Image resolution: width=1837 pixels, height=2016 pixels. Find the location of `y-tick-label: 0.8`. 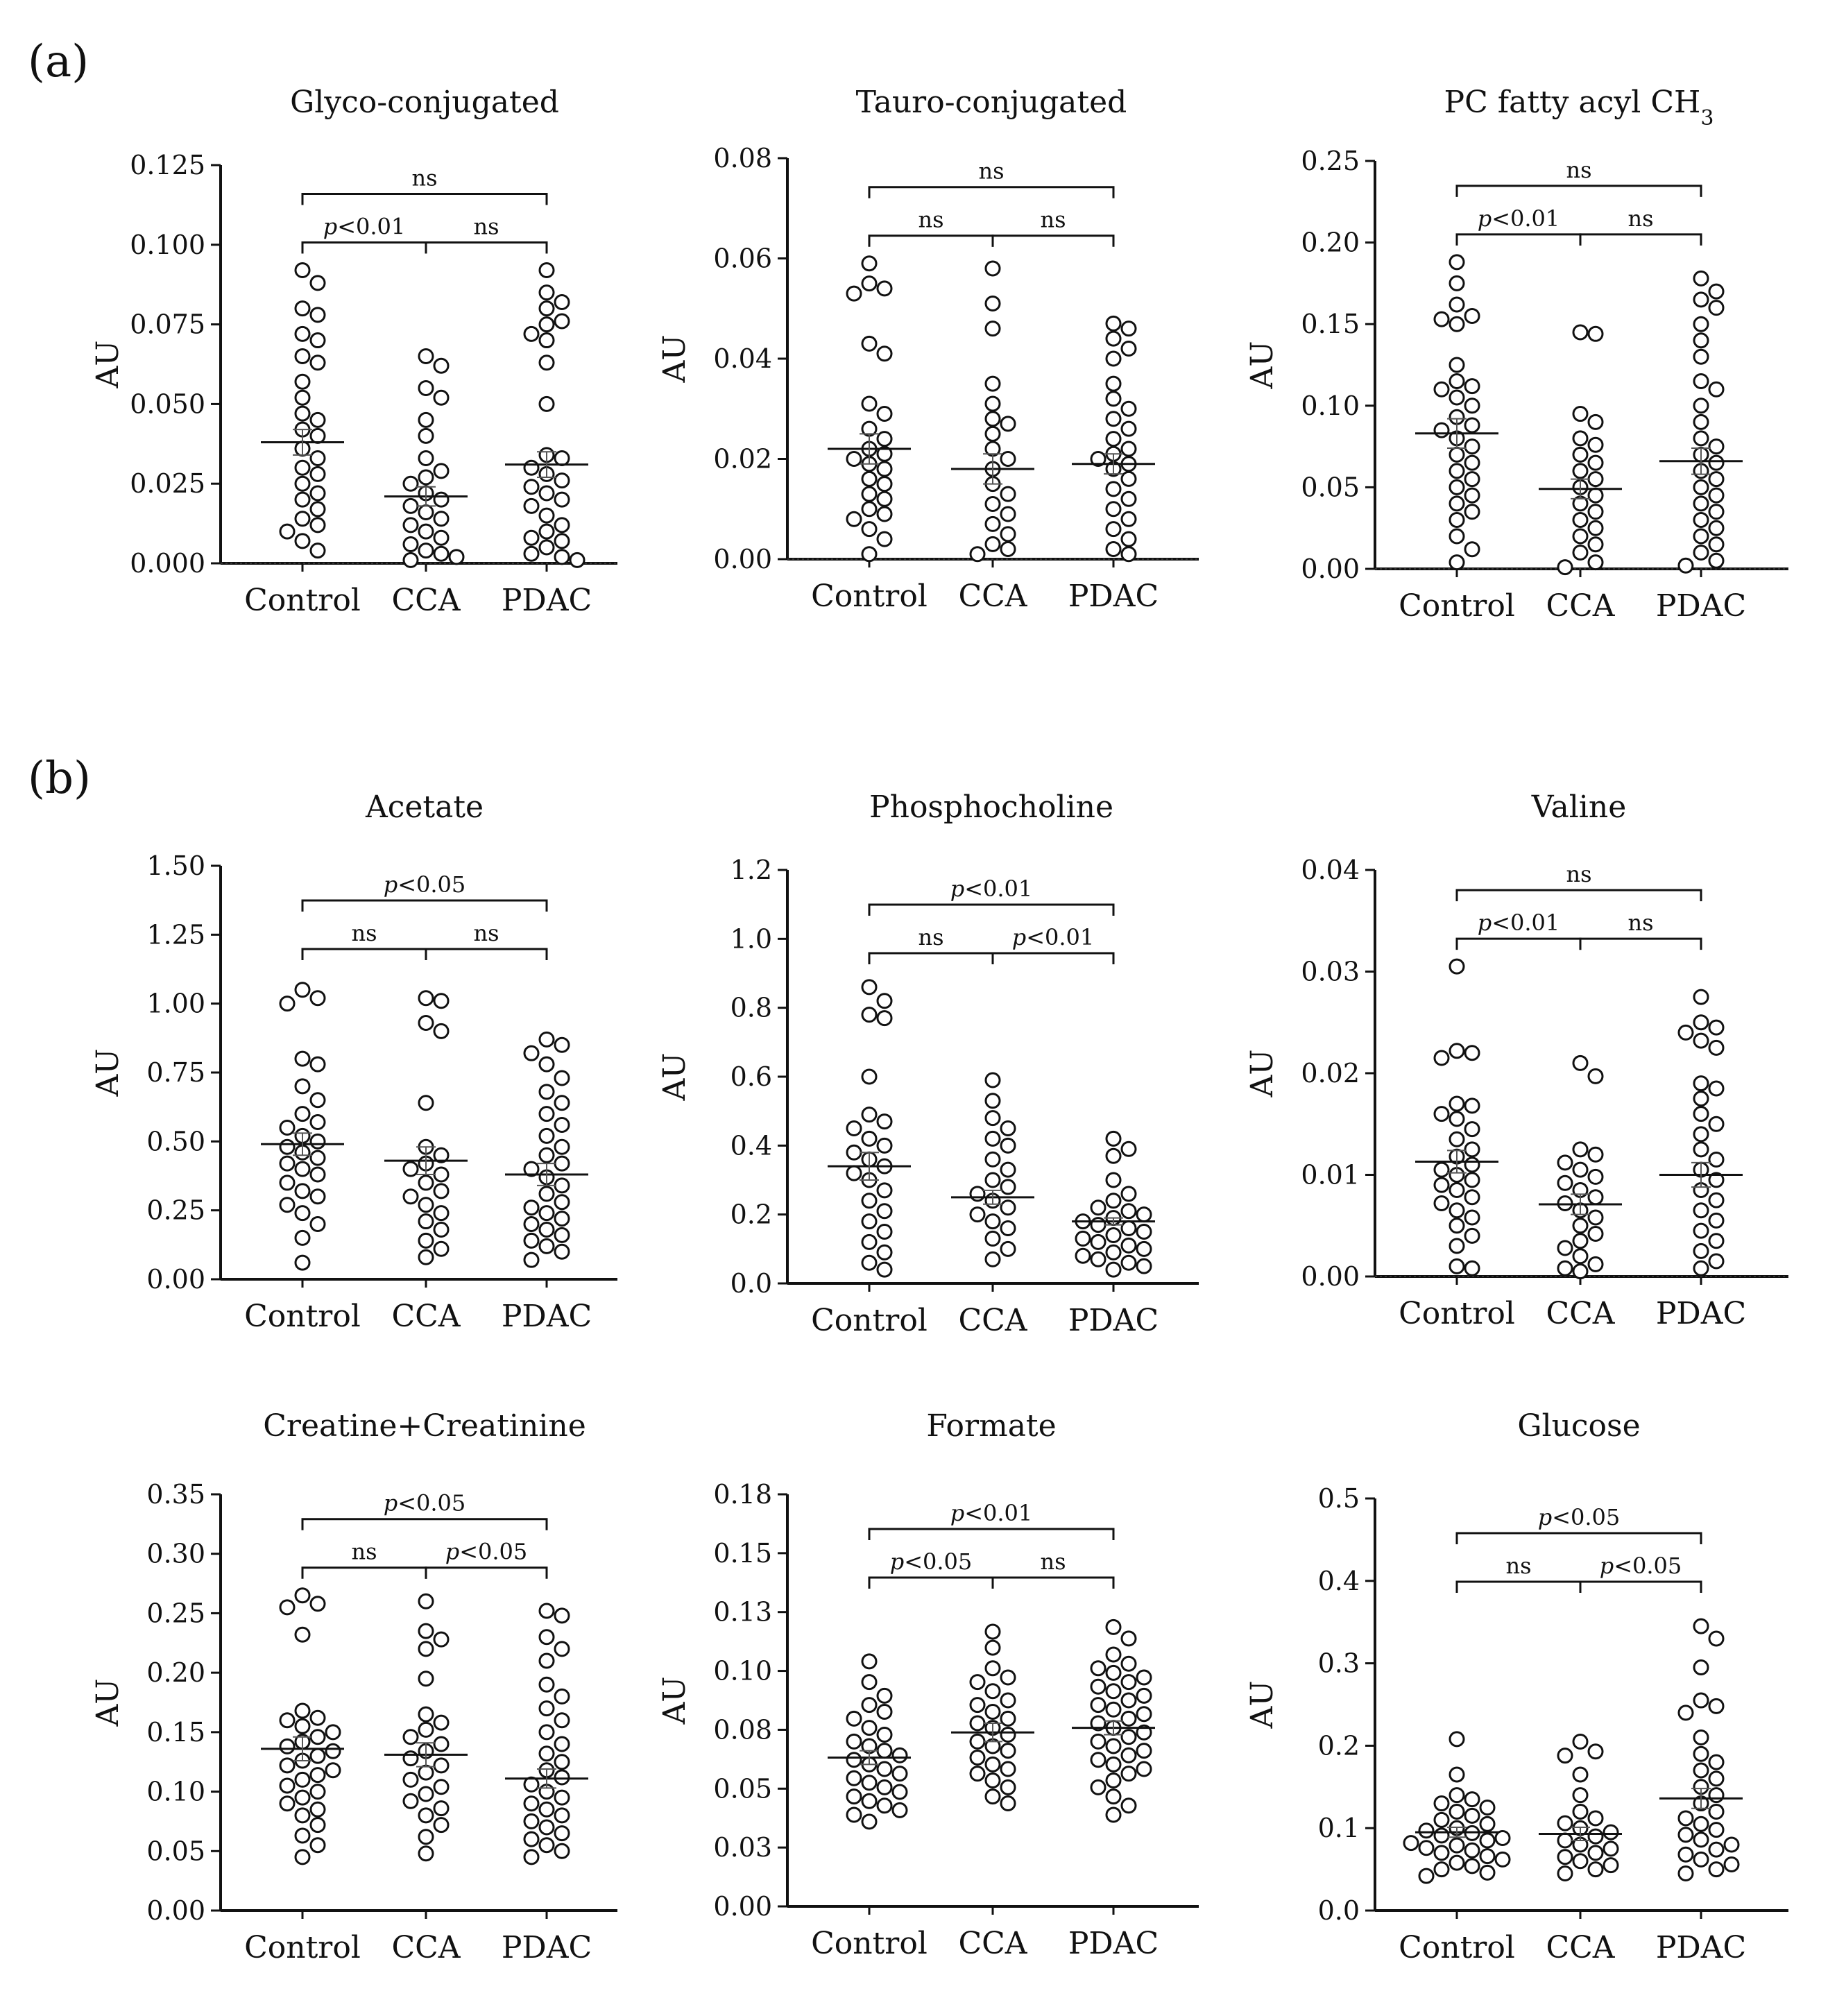

y-tick-label: 0.8 is located at coordinates (751, 1008).